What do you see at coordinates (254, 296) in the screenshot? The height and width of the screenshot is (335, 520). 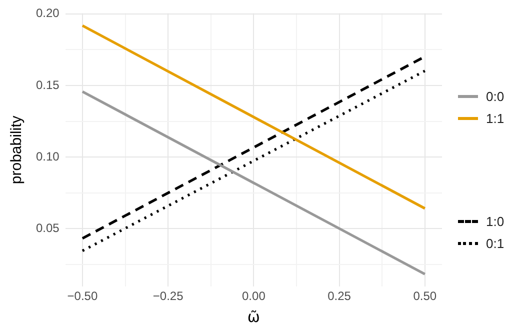 I see `x-tick-label: 0.00` at bounding box center [254, 296].